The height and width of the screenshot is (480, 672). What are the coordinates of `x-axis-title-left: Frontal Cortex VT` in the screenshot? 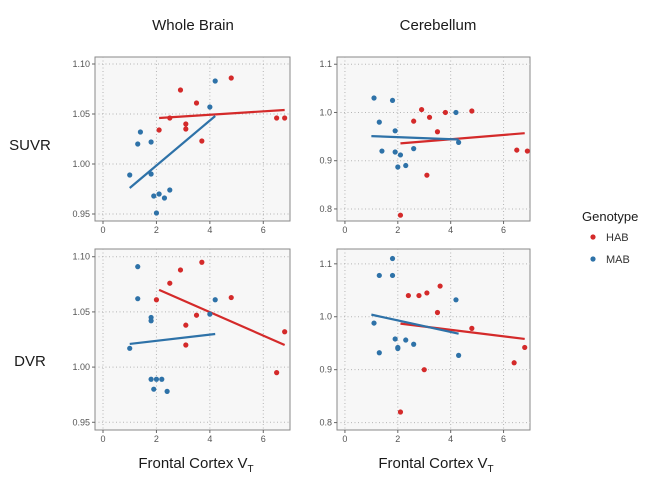 It's located at (195, 465).